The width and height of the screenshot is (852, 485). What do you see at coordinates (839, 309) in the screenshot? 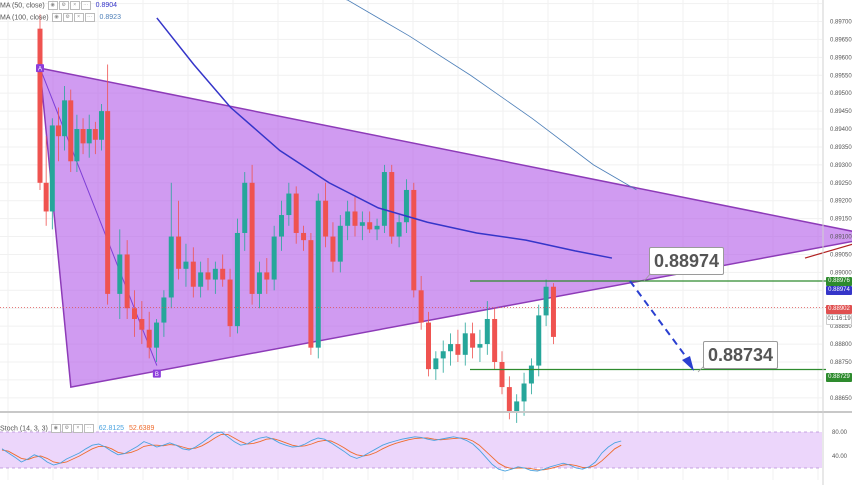
I see `current-price-tag: 0.88902` at bounding box center [839, 309].